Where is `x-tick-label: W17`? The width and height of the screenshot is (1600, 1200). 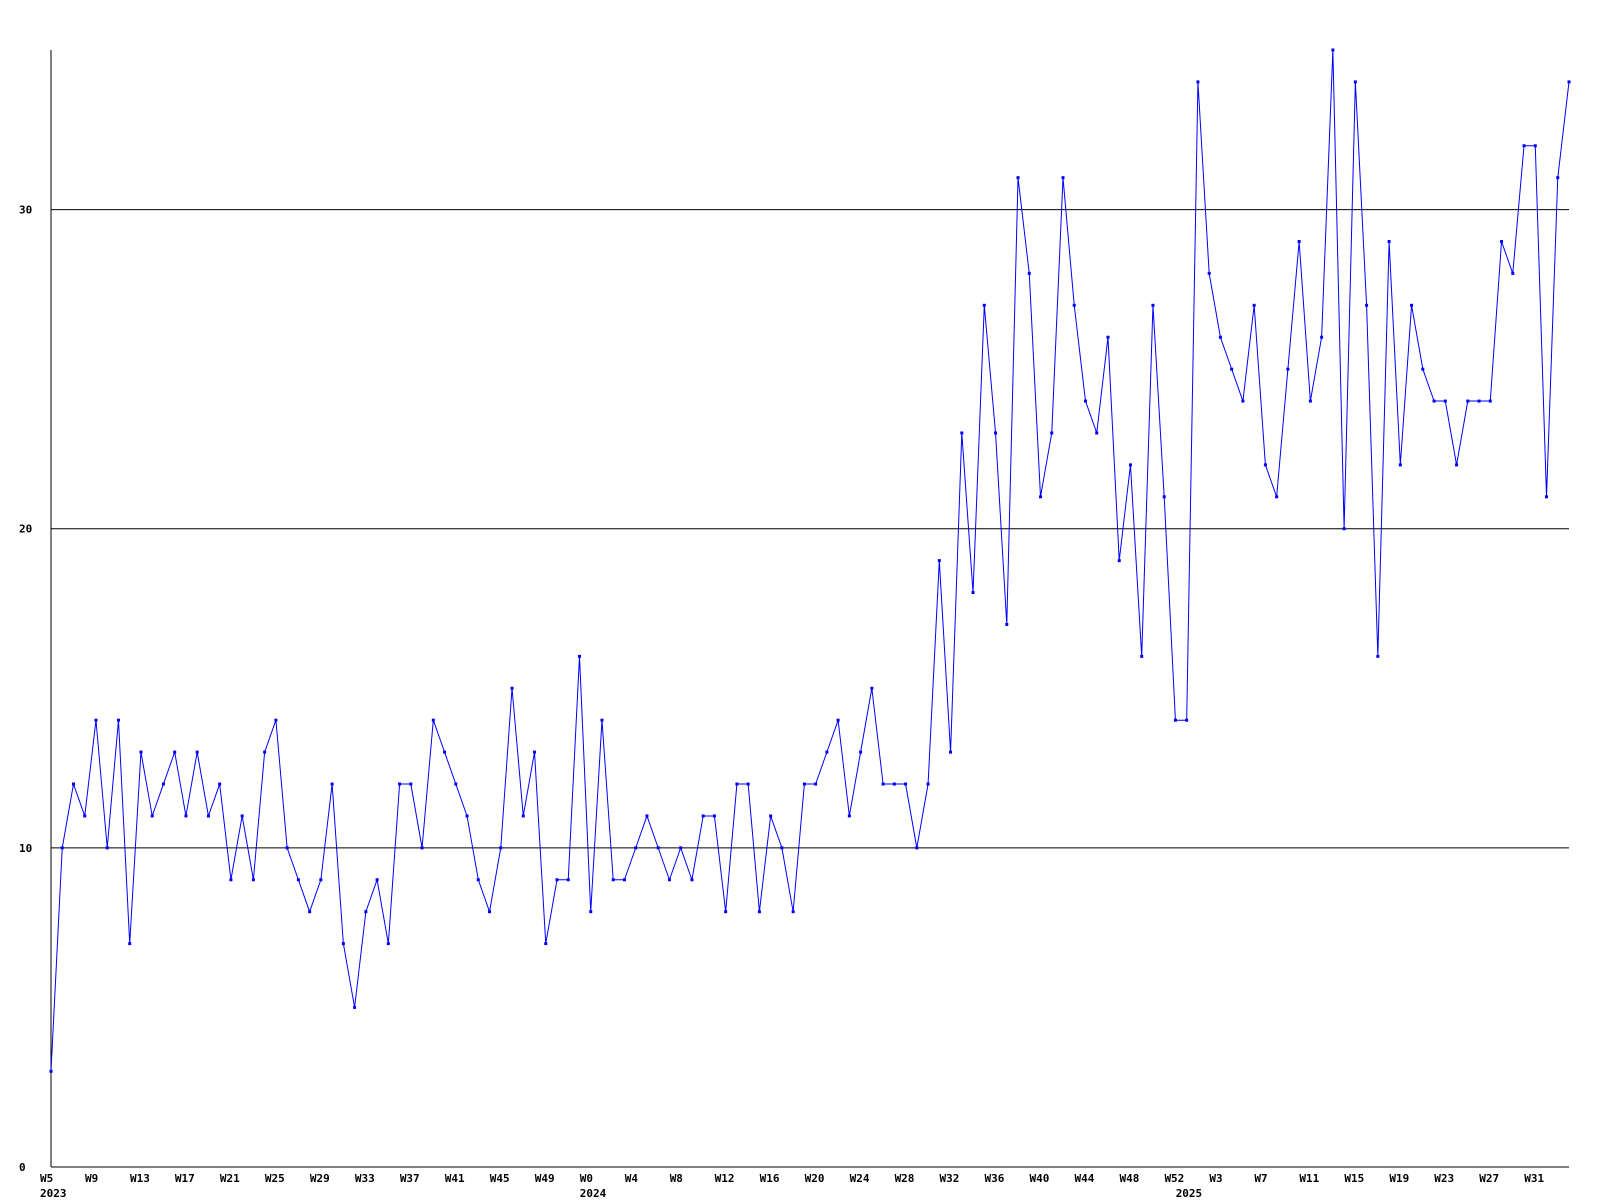
x-tick-label: W17 is located at coordinates (185, 1178).